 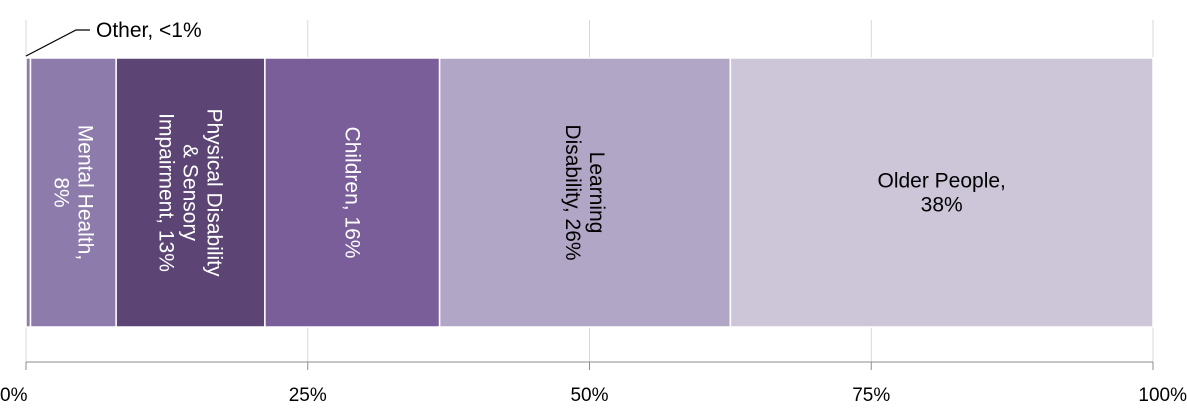 I want to click on bar-segment-children, so click(x=352, y=192).